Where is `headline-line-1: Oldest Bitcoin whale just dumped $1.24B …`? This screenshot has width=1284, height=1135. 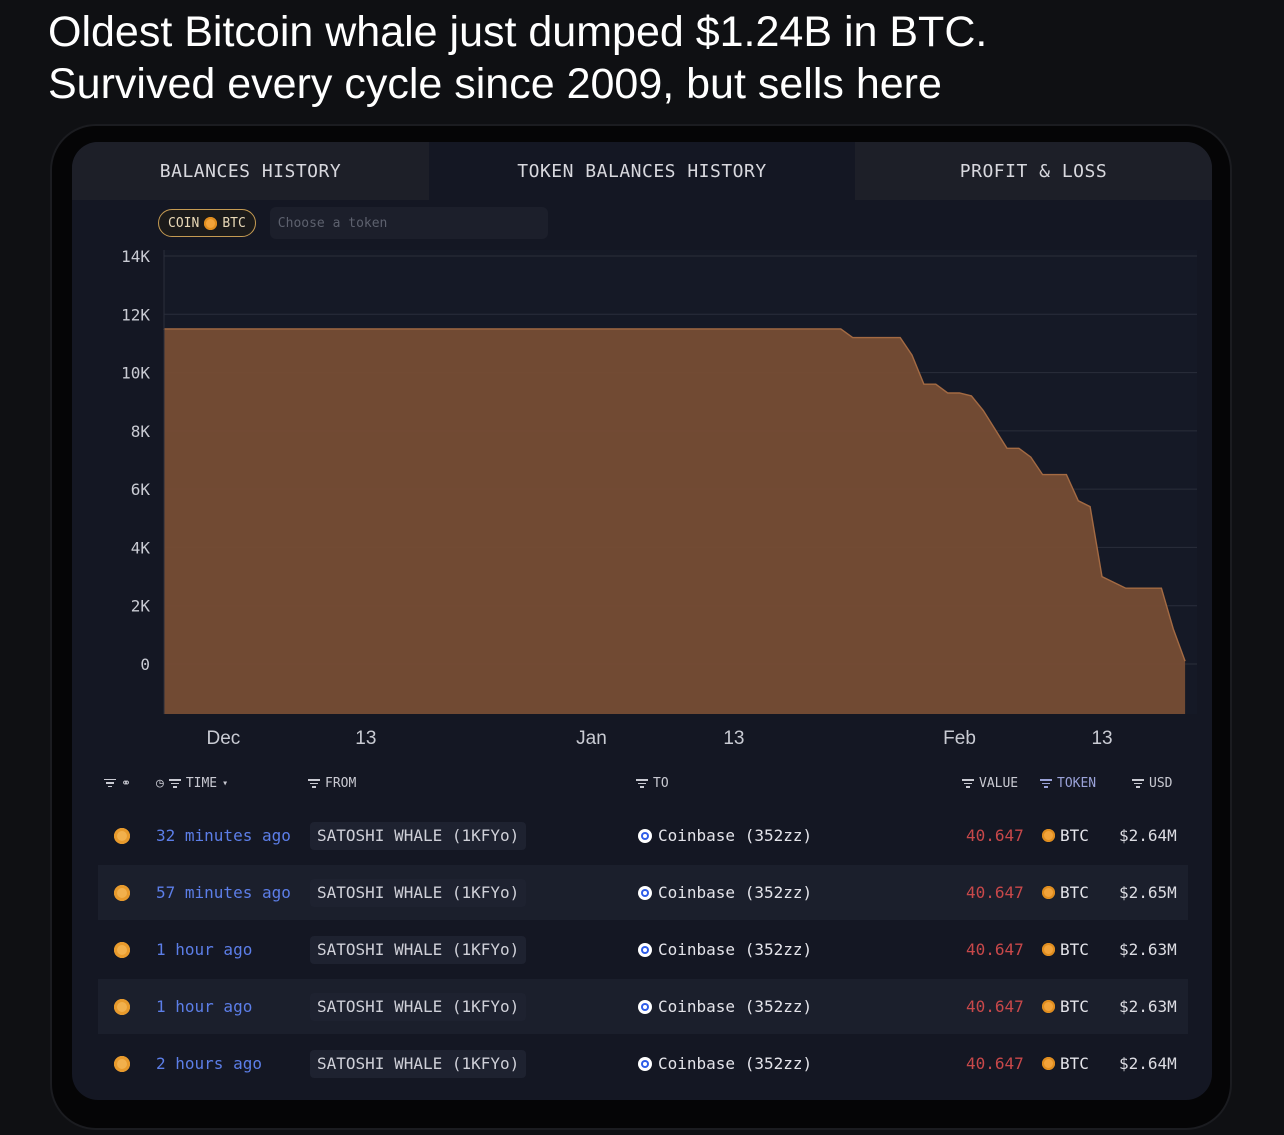 headline-line-1: Oldest Bitcoin whale just dumped $1.24B … is located at coordinates (518, 32).